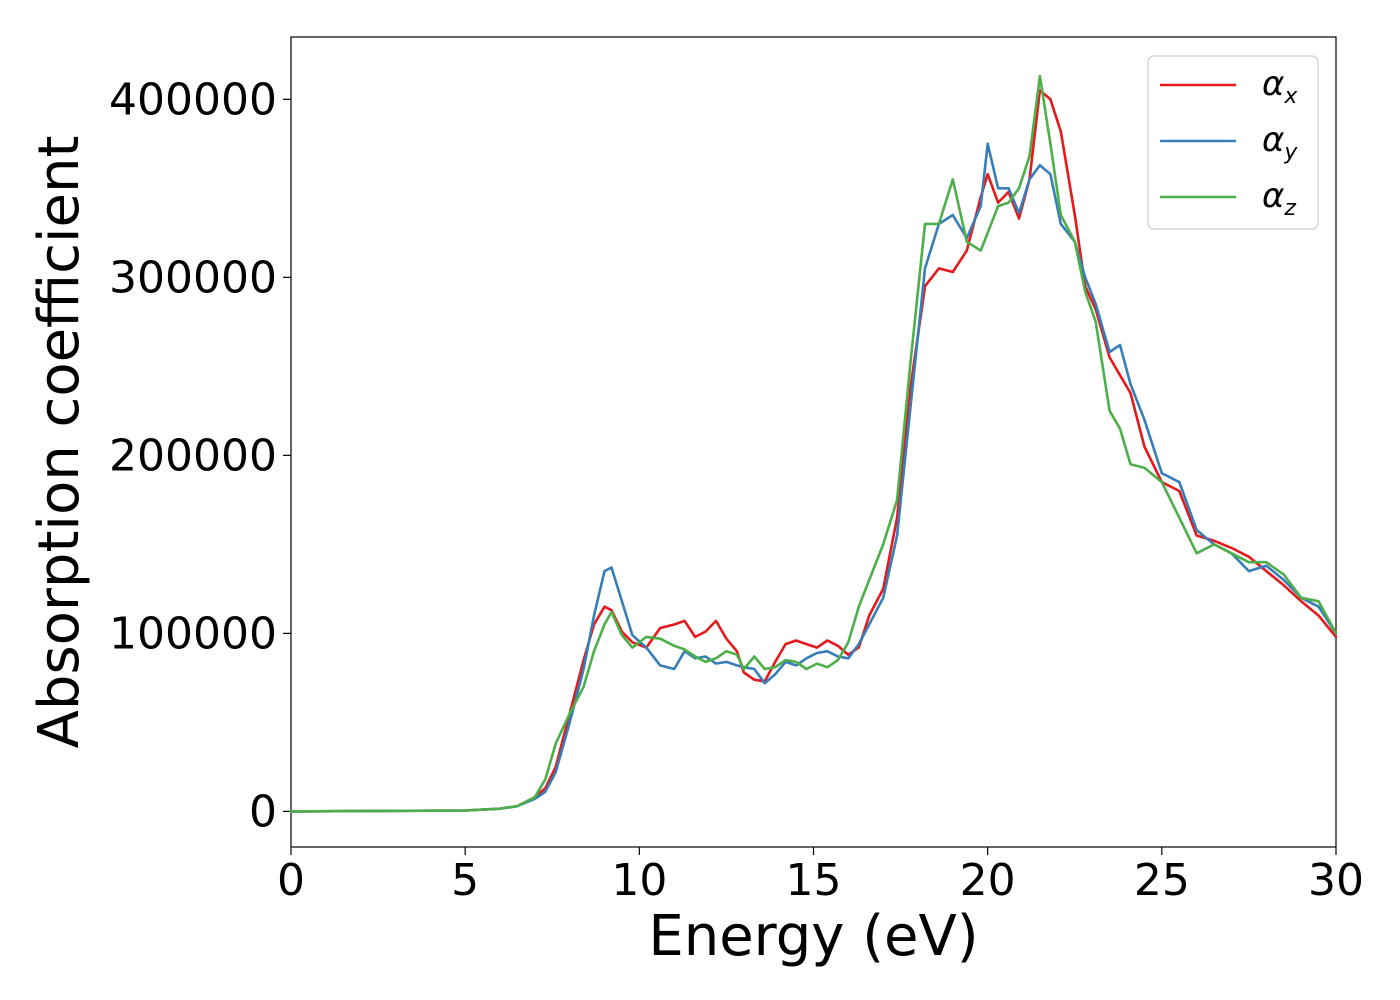 Image resolution: width=1400 pixels, height=1000 pixels. I want to click on x-axis-title: Energy (eV), so click(813, 936).